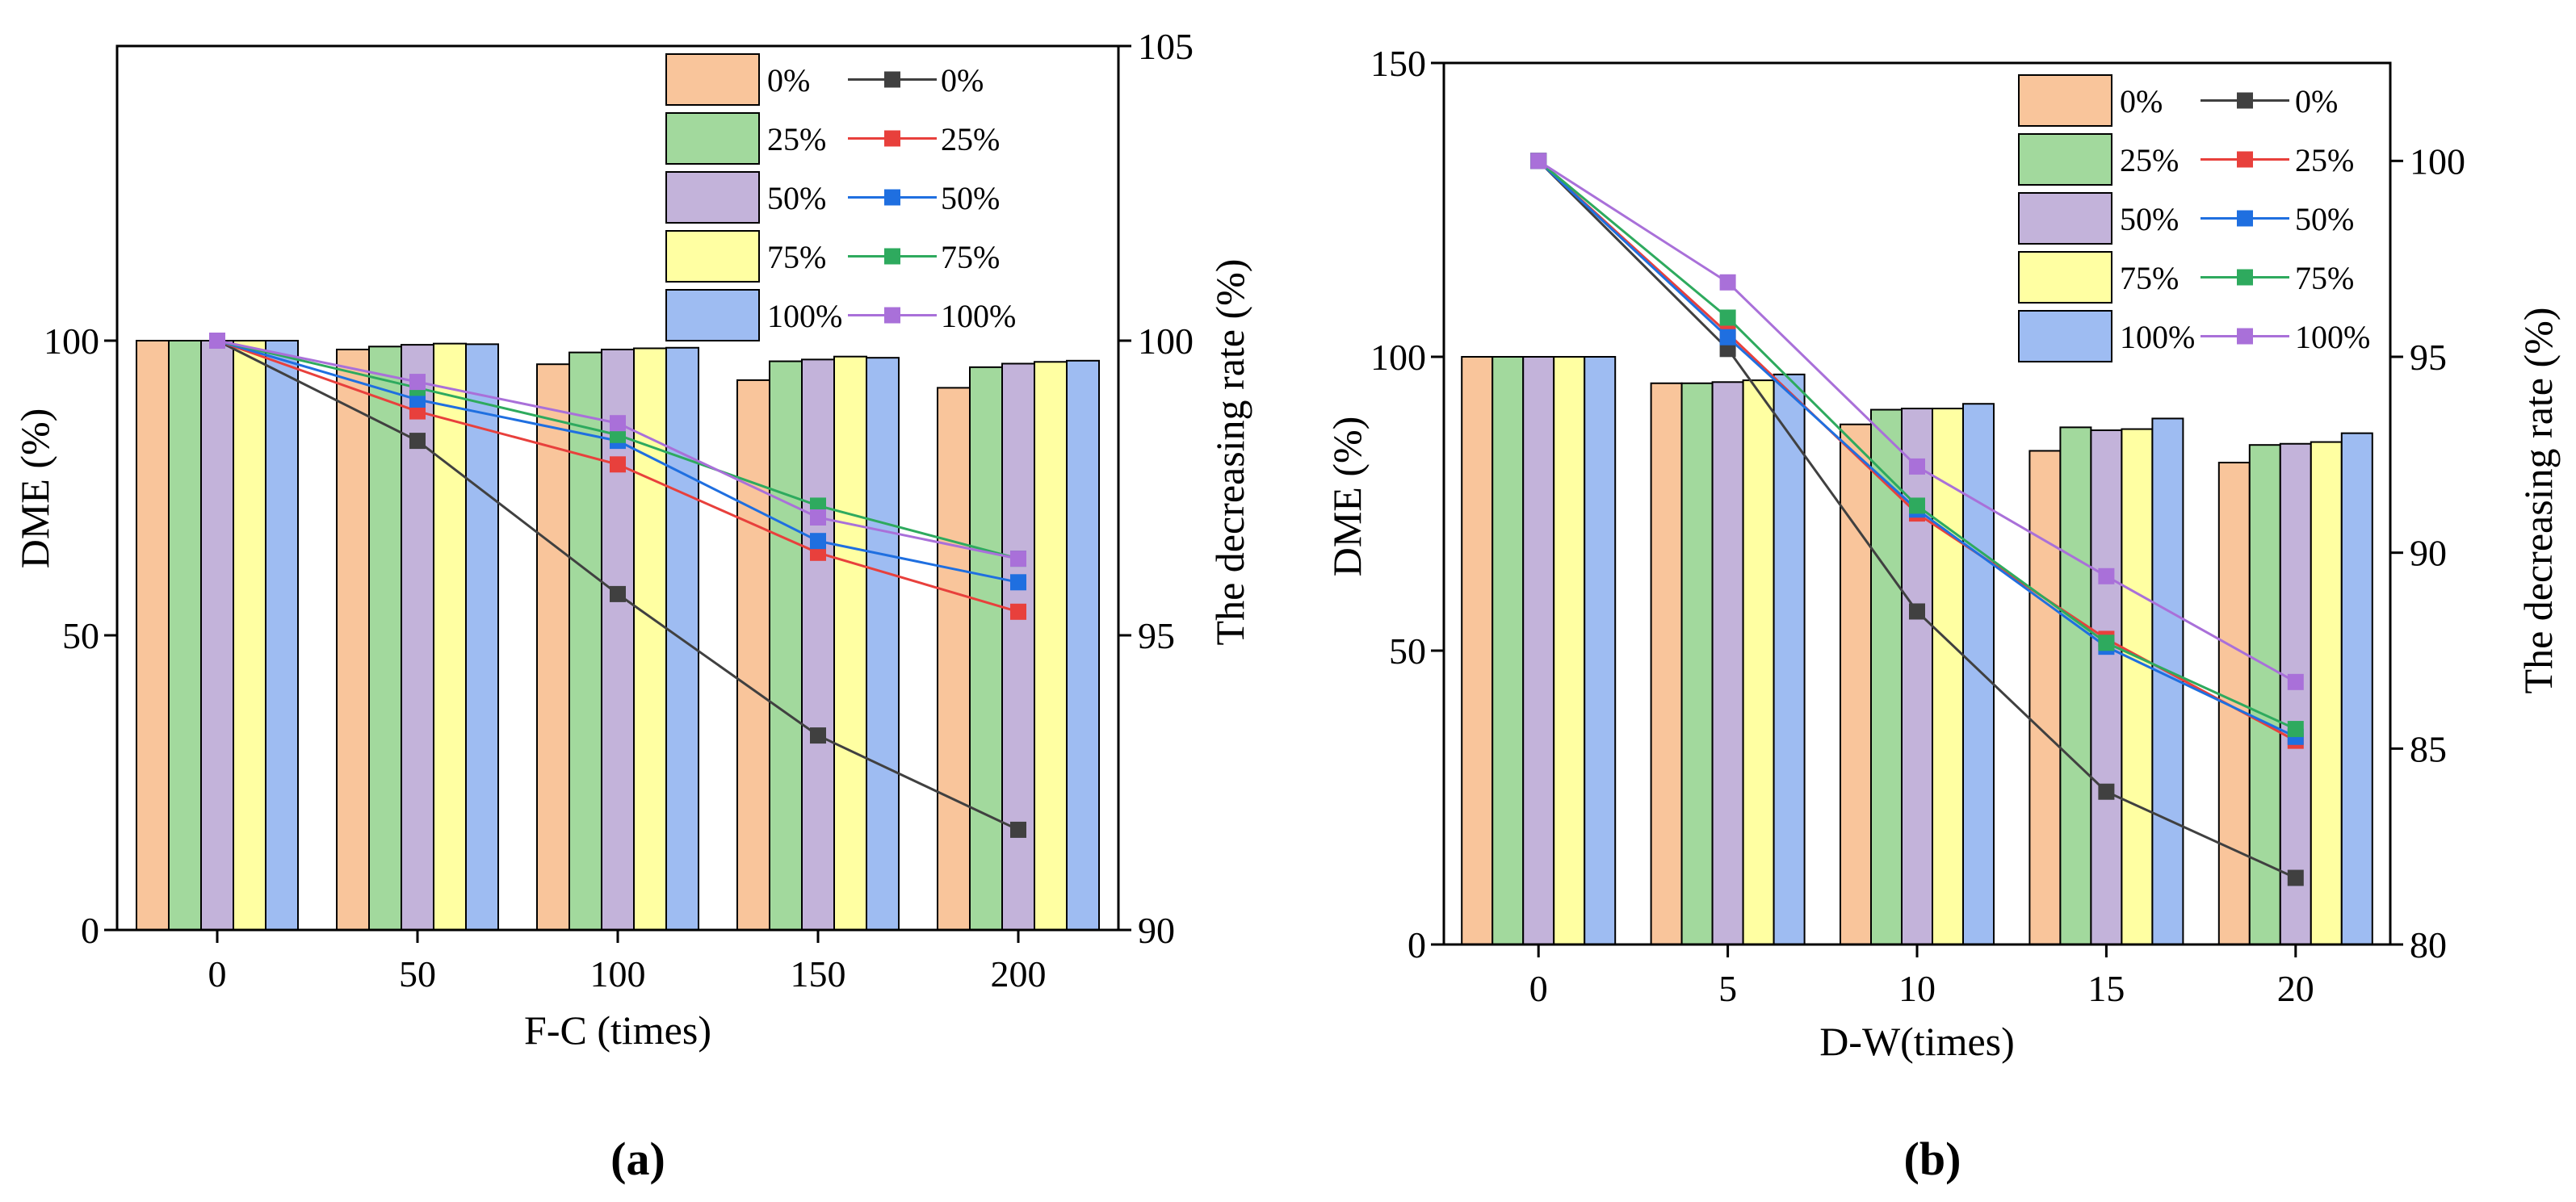 This screenshot has height=1202, width=2576. Describe the element at coordinates (892, 197) in the screenshot. I see `legend-line-marker-50pct` at that location.